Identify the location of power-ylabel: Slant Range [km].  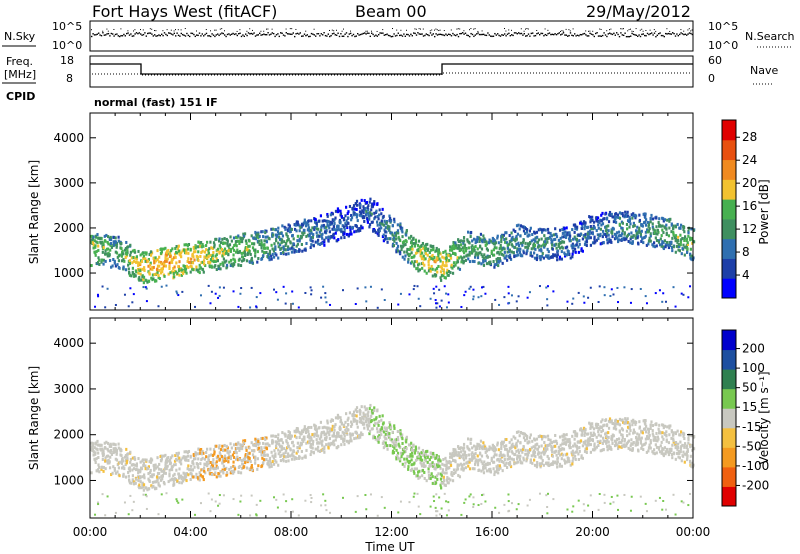
(34, 212).